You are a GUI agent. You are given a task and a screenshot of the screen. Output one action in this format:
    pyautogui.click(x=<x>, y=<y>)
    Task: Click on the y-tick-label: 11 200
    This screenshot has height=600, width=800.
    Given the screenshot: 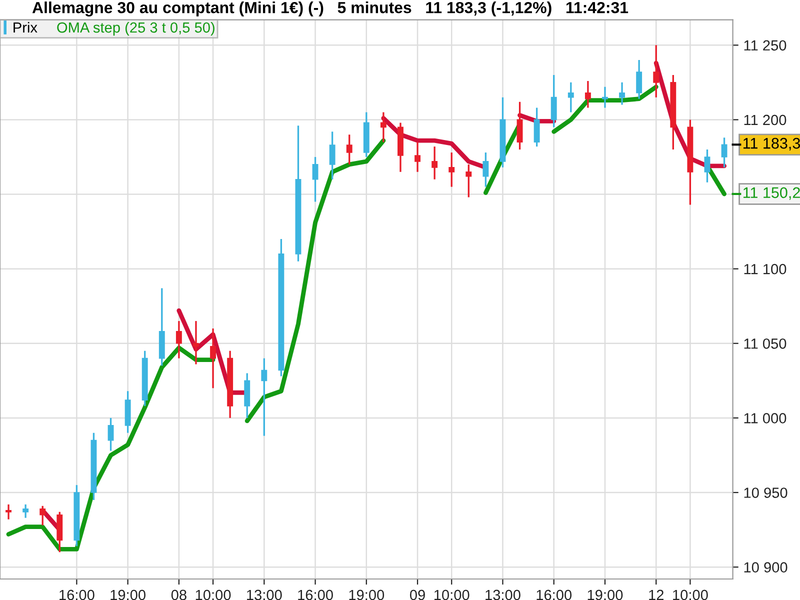 What is the action you would take?
    pyautogui.click(x=765, y=120)
    